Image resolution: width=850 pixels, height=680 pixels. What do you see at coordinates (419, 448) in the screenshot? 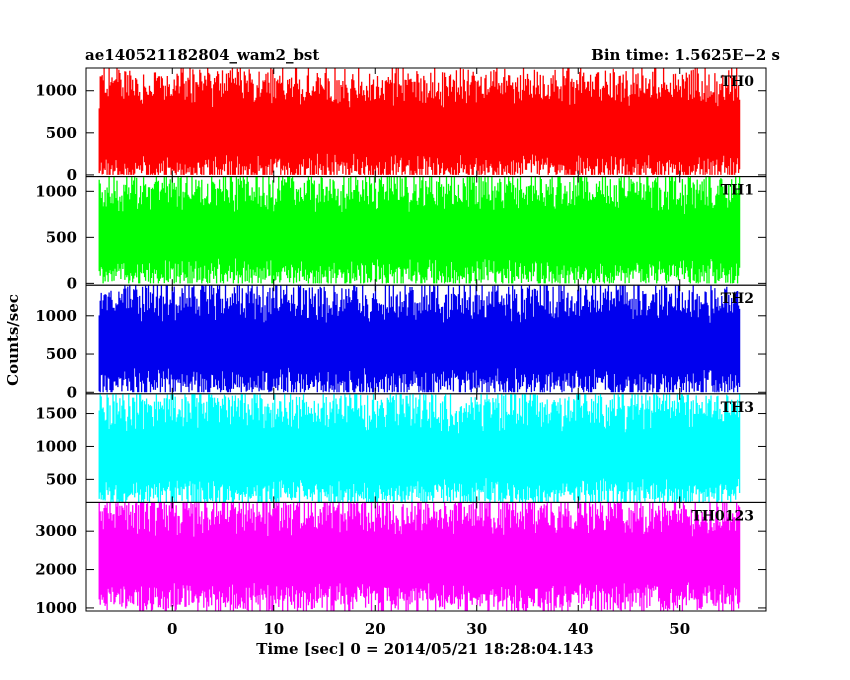
I see `series-th3` at bounding box center [419, 448].